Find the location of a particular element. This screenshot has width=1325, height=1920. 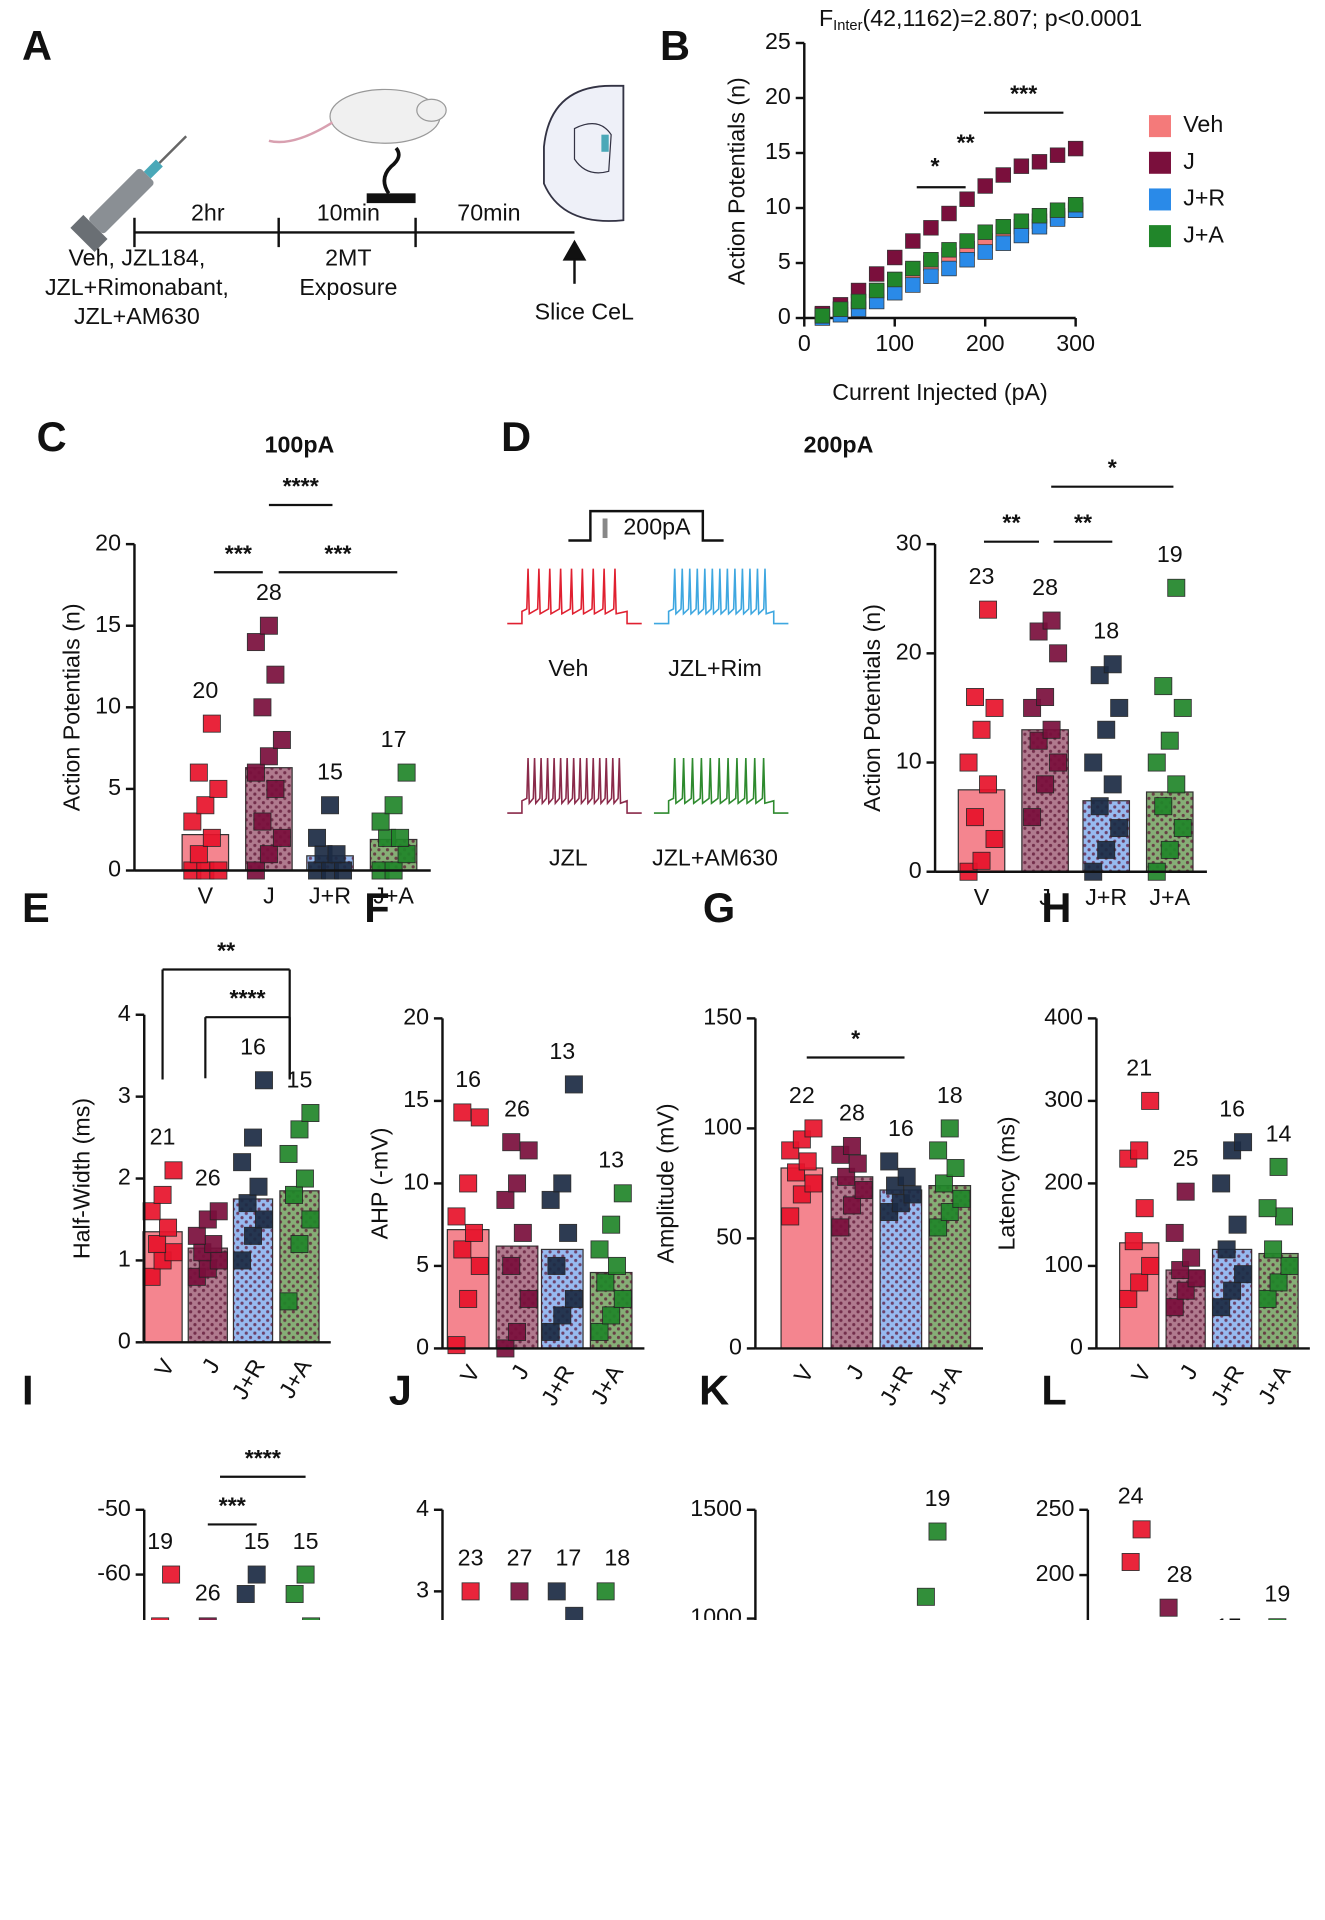

chart-title: 100pA is located at coordinates (300, 444).